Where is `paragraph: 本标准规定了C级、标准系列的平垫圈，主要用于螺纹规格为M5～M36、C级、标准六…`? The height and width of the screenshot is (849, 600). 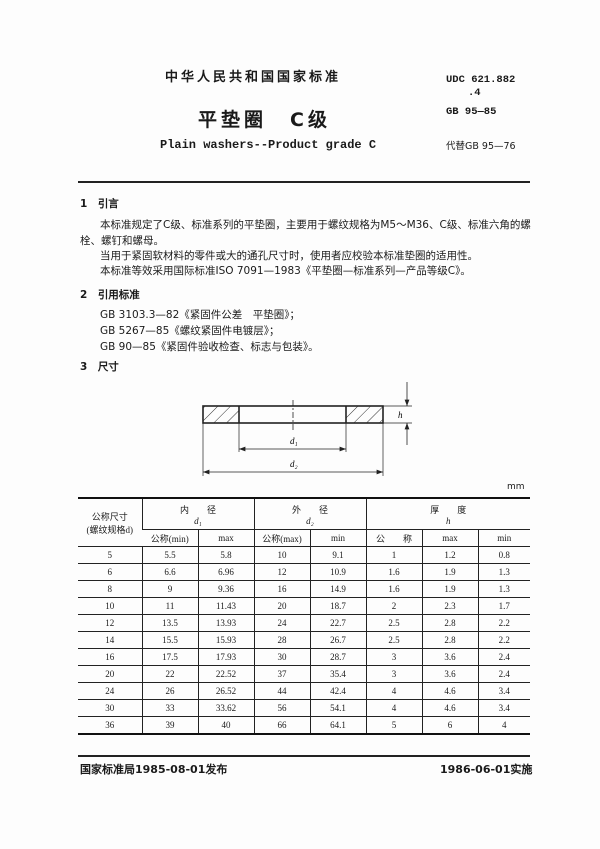
paragraph: 本标准规定了C级、标准系列的平垫圈，主要用于螺纹规格为M5～M36、C级、标准六… is located at coordinates (315, 225).